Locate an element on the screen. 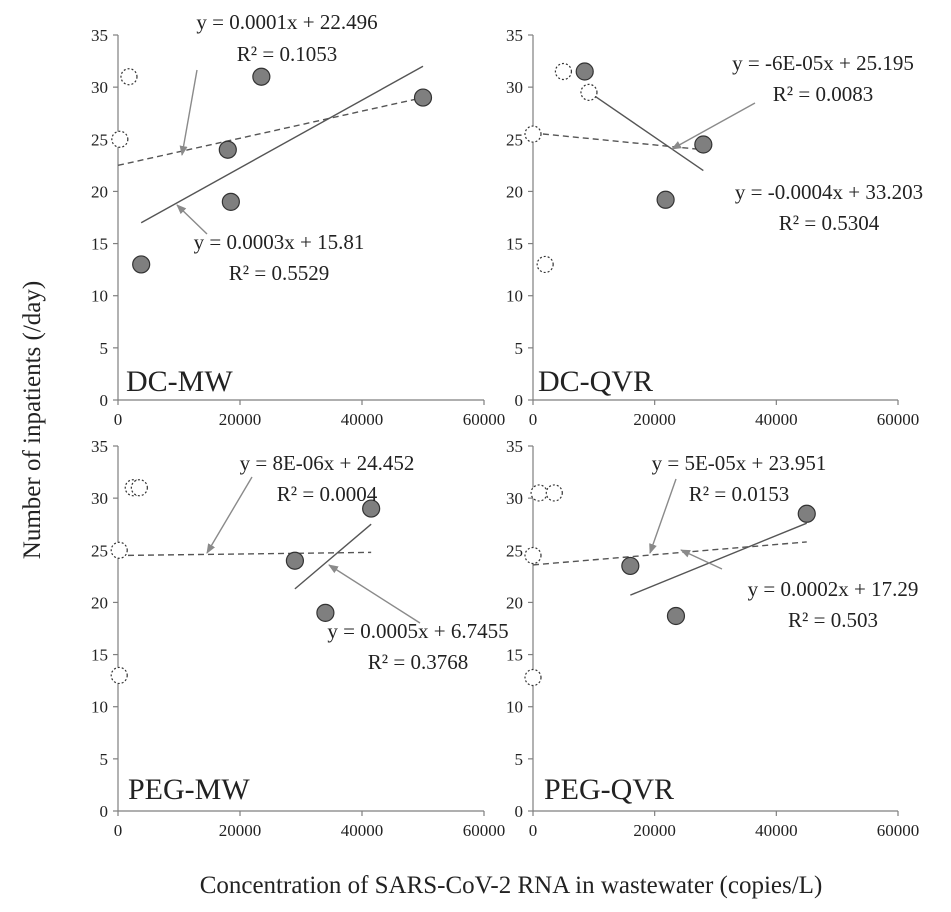 The width and height of the screenshot is (951, 912). r-squared-label: R² = 0.5529 is located at coordinates (279, 273).